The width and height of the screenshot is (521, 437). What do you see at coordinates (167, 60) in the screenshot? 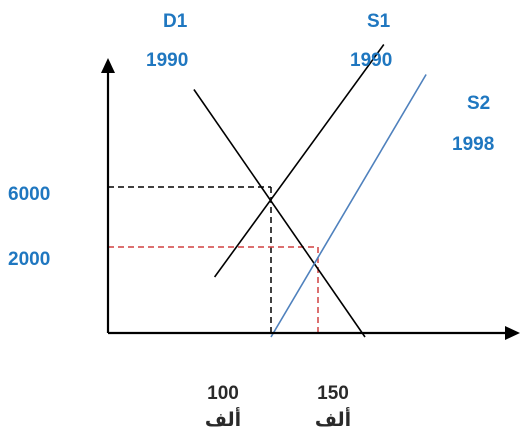
I see `series-year-d1: 1990` at bounding box center [167, 60].